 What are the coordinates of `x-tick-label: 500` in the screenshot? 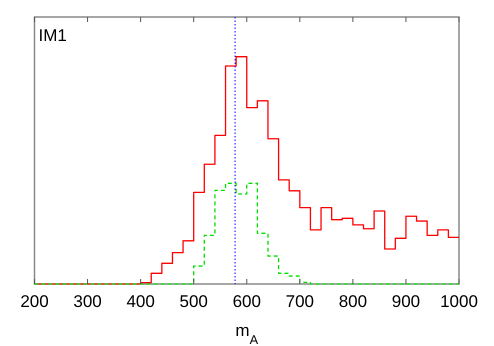 It's located at (194, 301).